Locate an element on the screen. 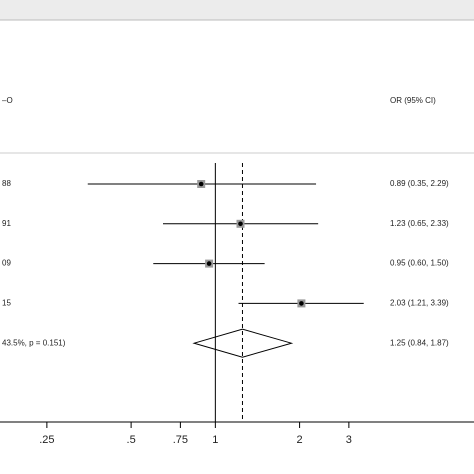 This screenshot has height=474, width=474. x-tick-label: .5 is located at coordinates (131, 440).